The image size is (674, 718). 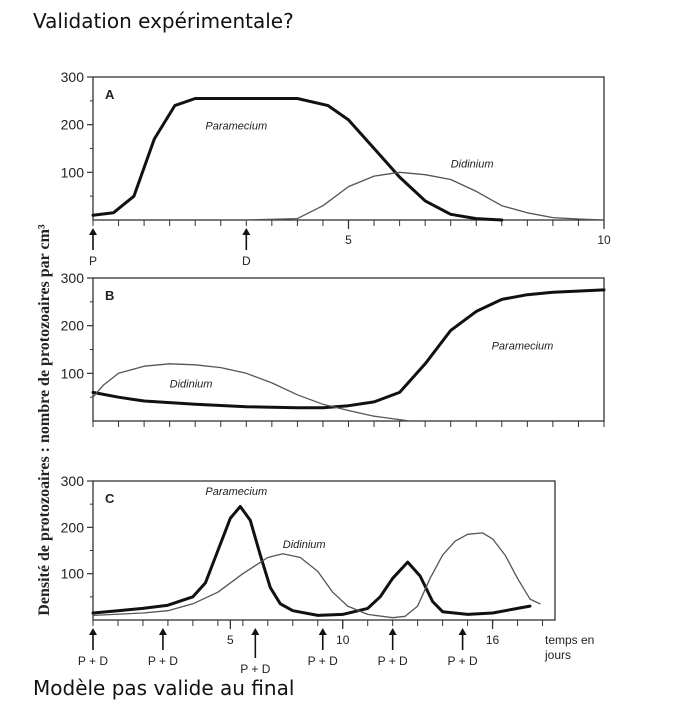 What do you see at coordinates (110, 94) in the screenshot?
I see `panel-letter: A` at bounding box center [110, 94].